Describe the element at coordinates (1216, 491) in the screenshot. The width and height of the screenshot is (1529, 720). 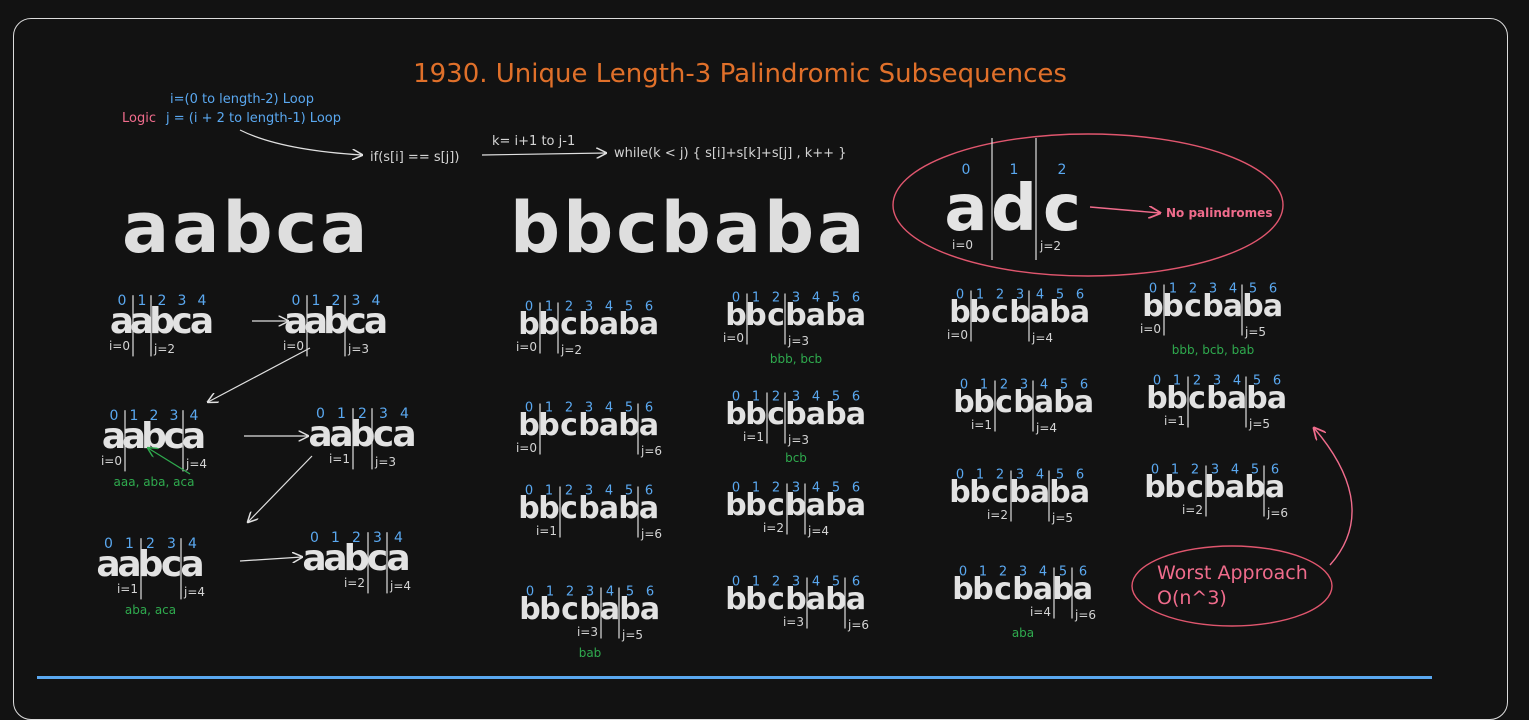
I see `step-diagram: bb c b a b a0 1 2 3 4 5 6i=2 j=6` at that location.